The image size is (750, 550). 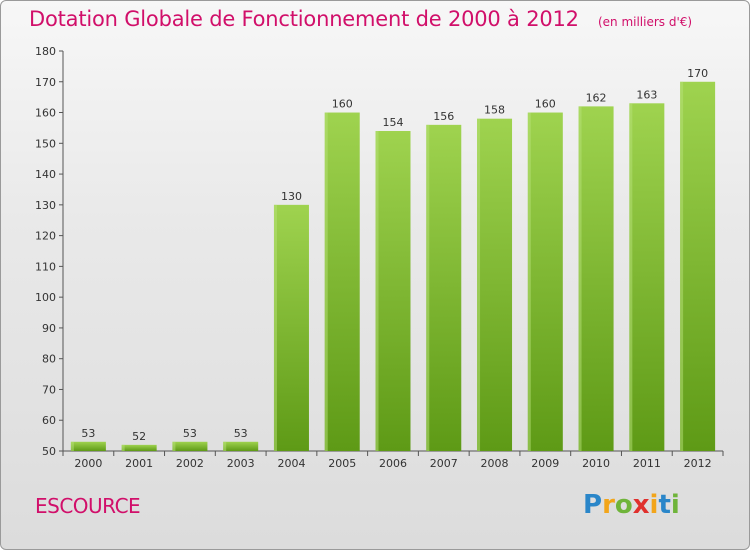 What do you see at coordinates (495, 463) in the screenshot?
I see `x-tick-label: 2008` at bounding box center [495, 463].